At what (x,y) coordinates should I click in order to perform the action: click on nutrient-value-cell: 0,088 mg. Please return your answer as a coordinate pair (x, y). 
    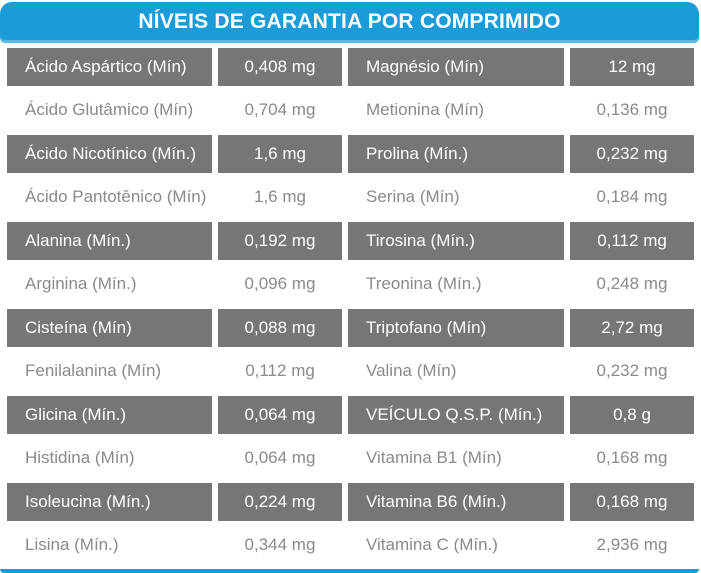
    Looking at the image, I should click on (280, 327).